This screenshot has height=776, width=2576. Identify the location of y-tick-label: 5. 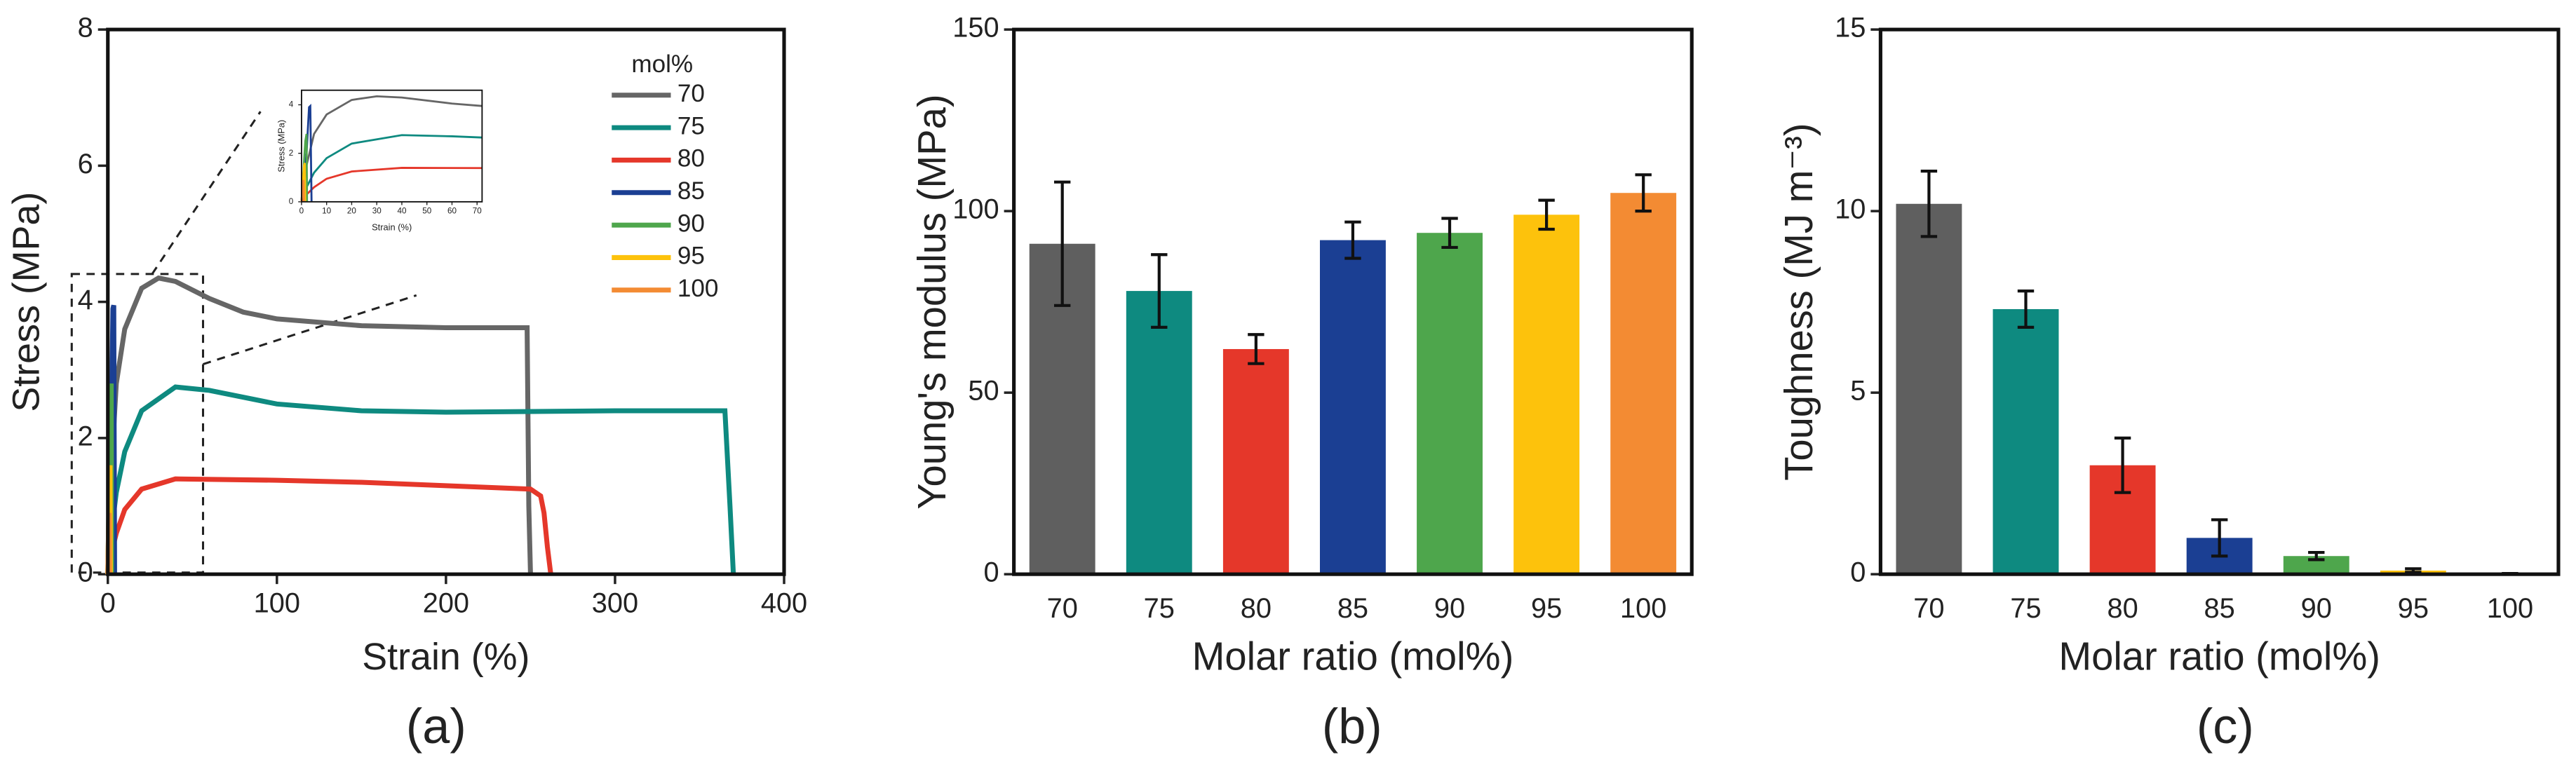
(1858, 391).